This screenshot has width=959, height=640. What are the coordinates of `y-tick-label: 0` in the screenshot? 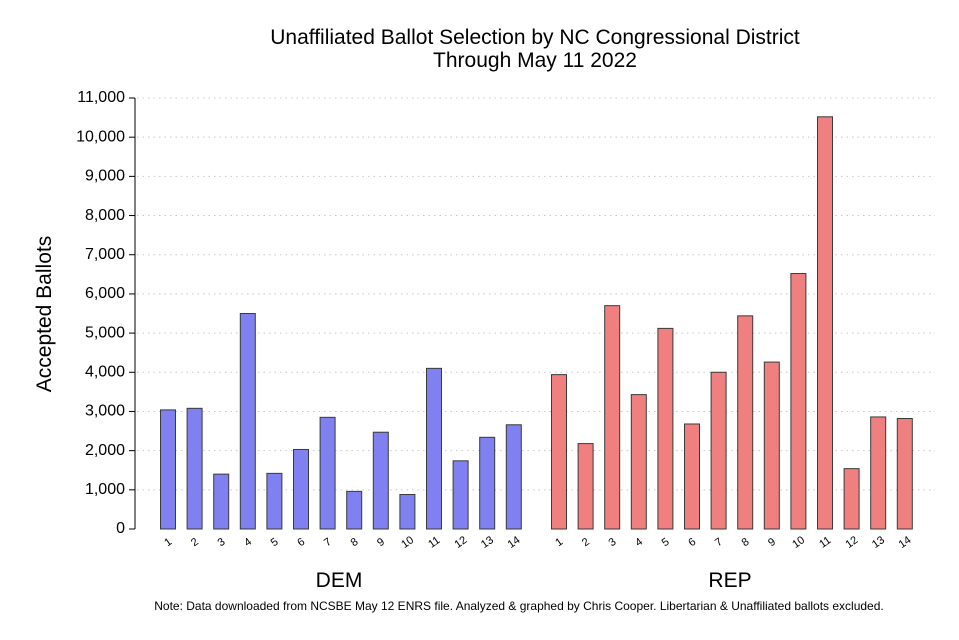 It's located at (120, 528).